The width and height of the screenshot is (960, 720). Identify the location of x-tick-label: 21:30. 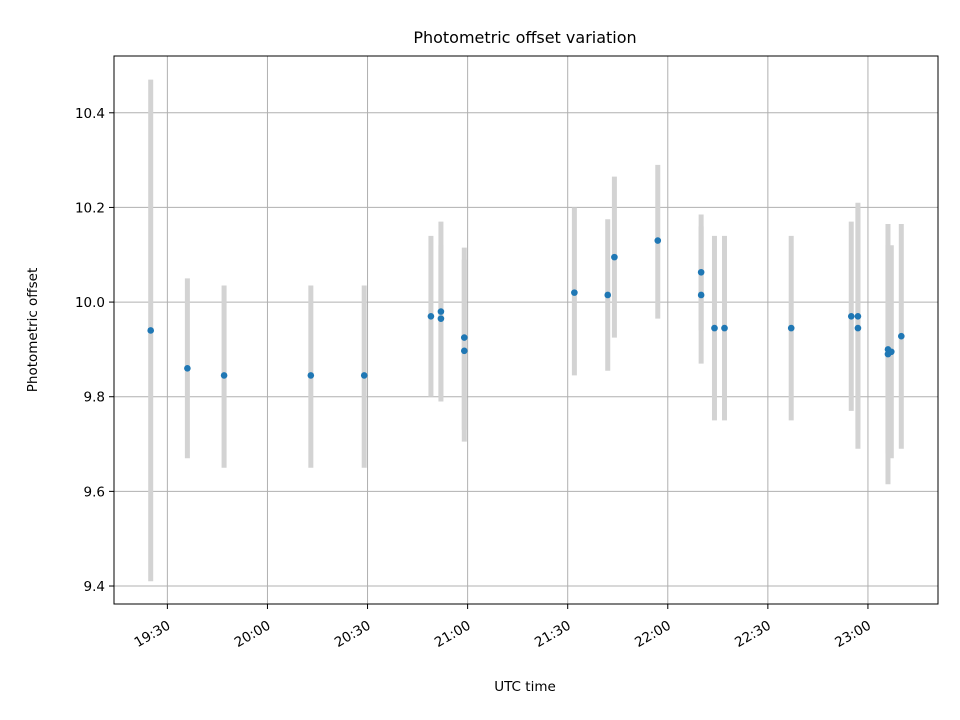
(553, 634).